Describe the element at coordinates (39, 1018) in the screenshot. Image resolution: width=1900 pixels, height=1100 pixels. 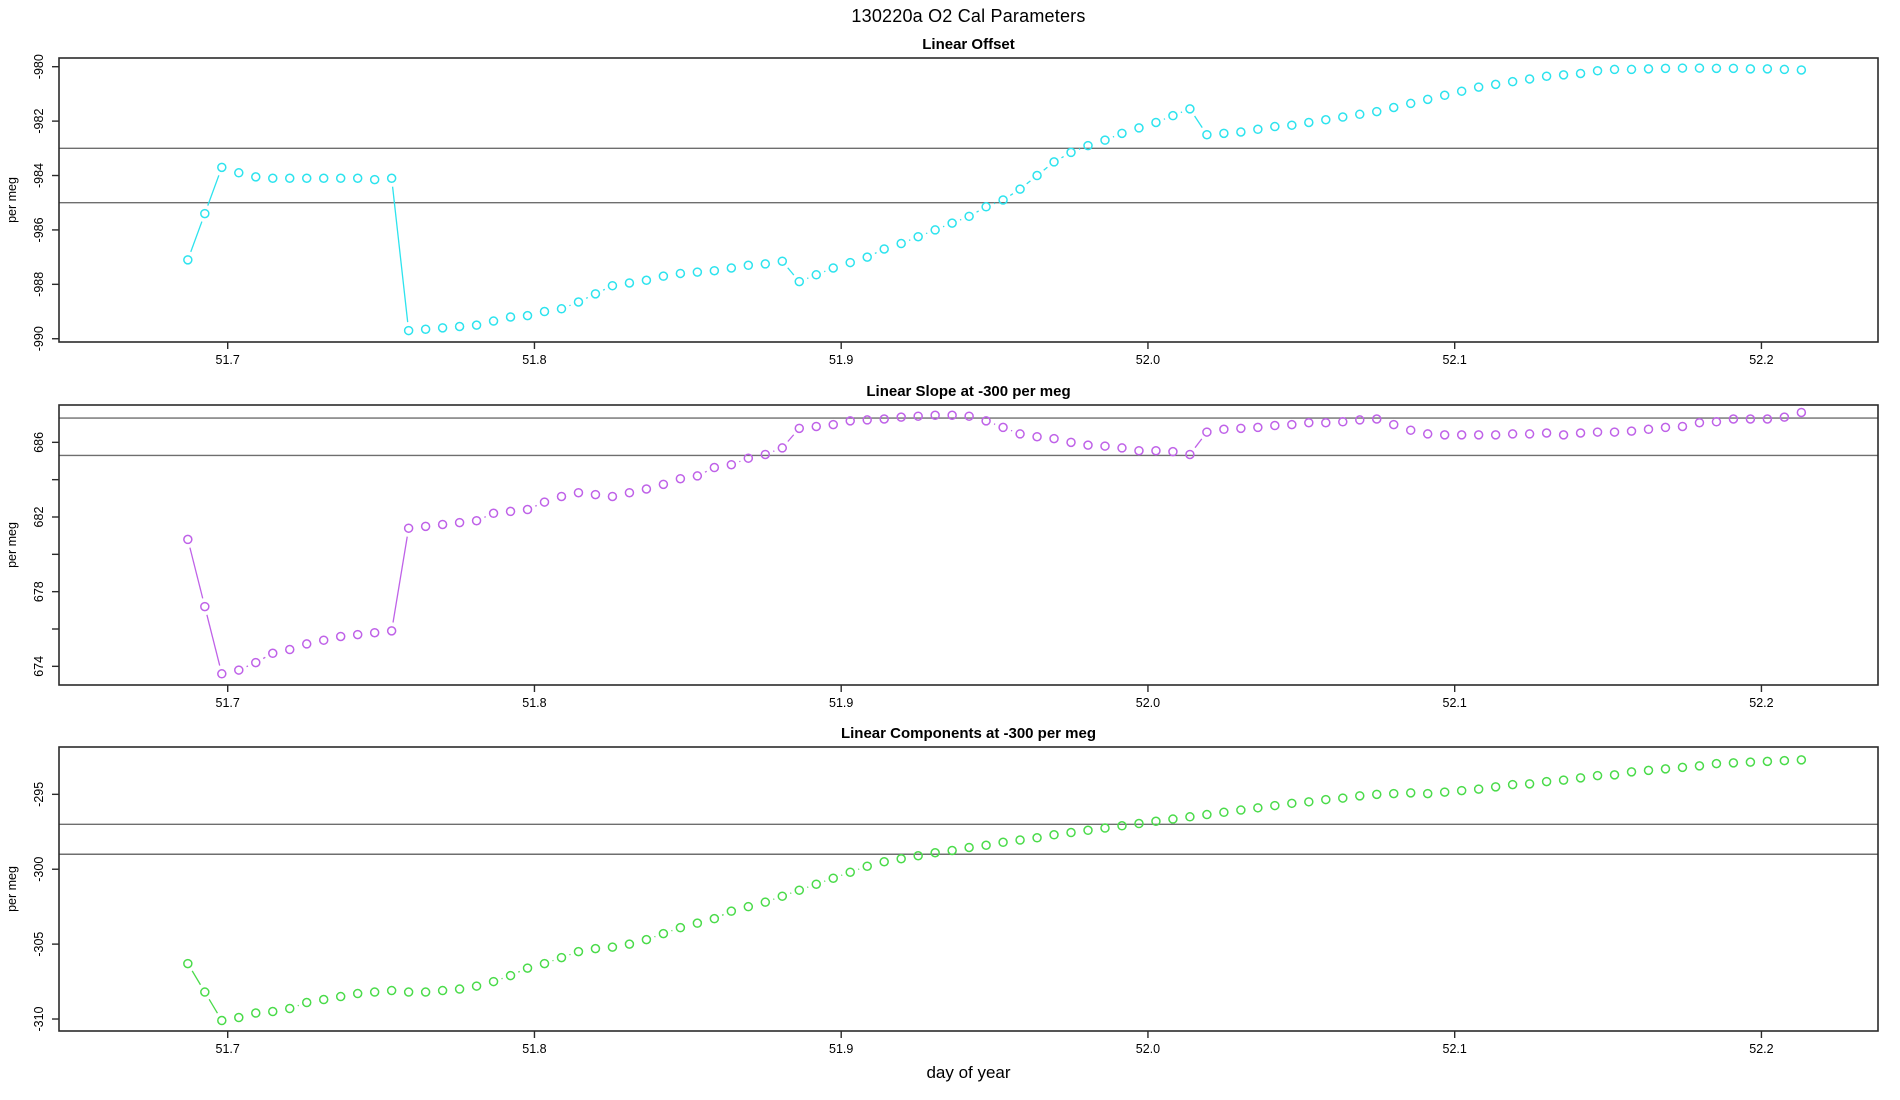
I see `y-tick-label: -310` at that location.